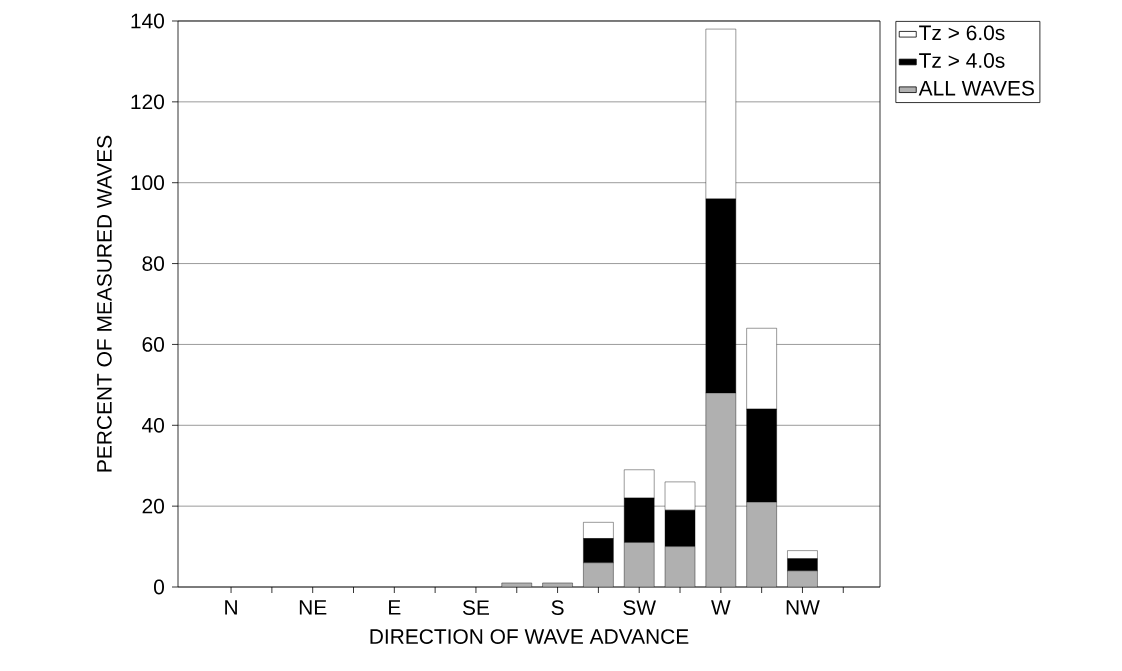 Image resolution: width=1122 pixels, height=671 pixels. Describe the element at coordinates (147, 21) in the screenshot. I see `y-tick-label: 140` at that location.